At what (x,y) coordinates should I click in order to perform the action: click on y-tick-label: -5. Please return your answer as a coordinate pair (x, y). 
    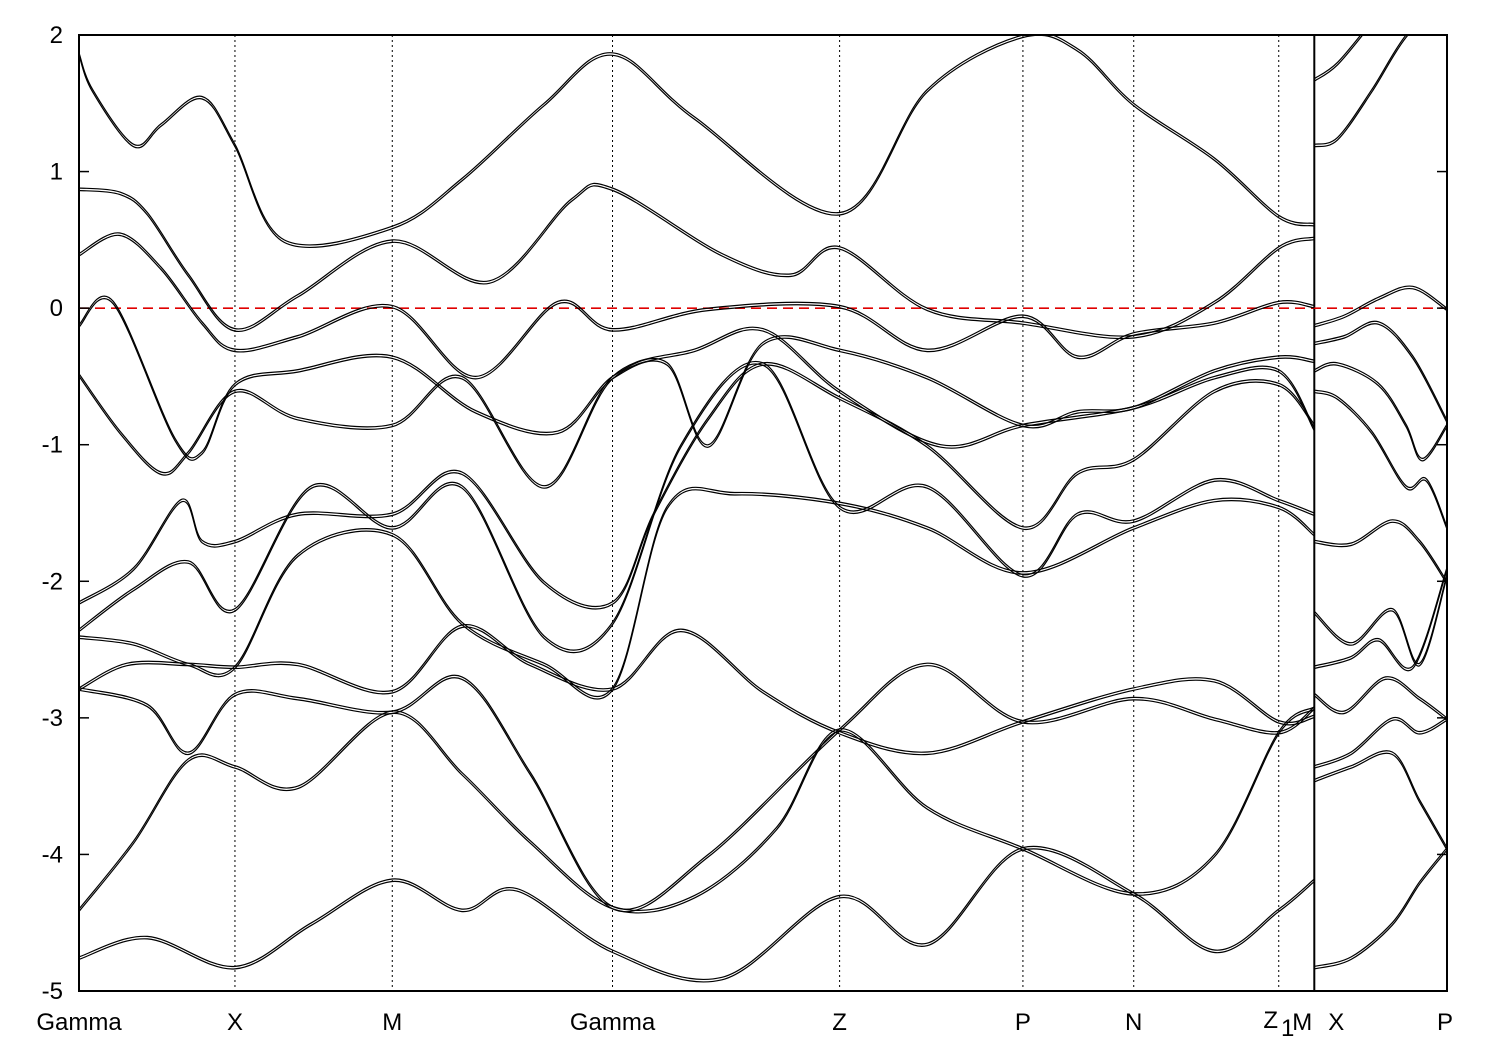
    Looking at the image, I should click on (52, 991).